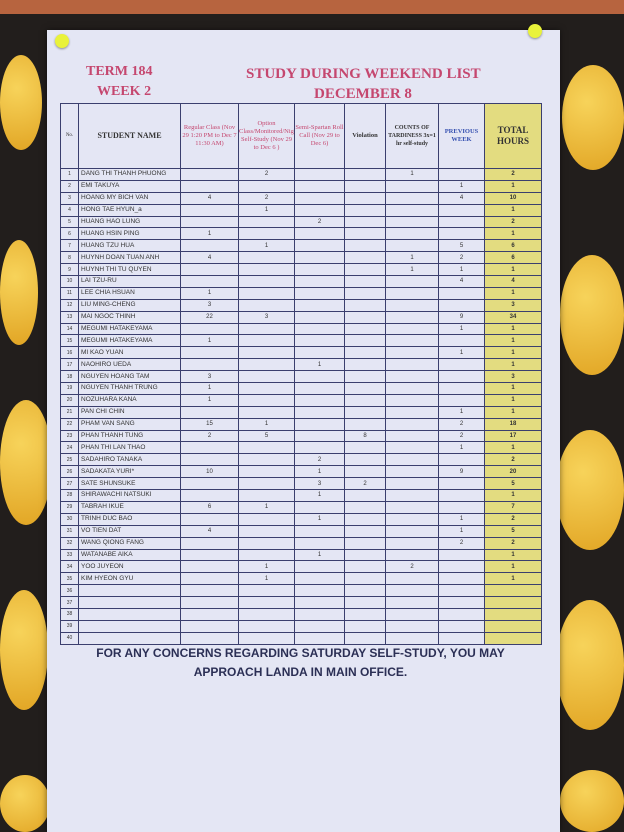 This screenshot has height=832, width=624. Describe the element at coordinates (301, 531) in the screenshot. I see `table-row: 31 VO TIEN DAT 4 1 5` at that location.